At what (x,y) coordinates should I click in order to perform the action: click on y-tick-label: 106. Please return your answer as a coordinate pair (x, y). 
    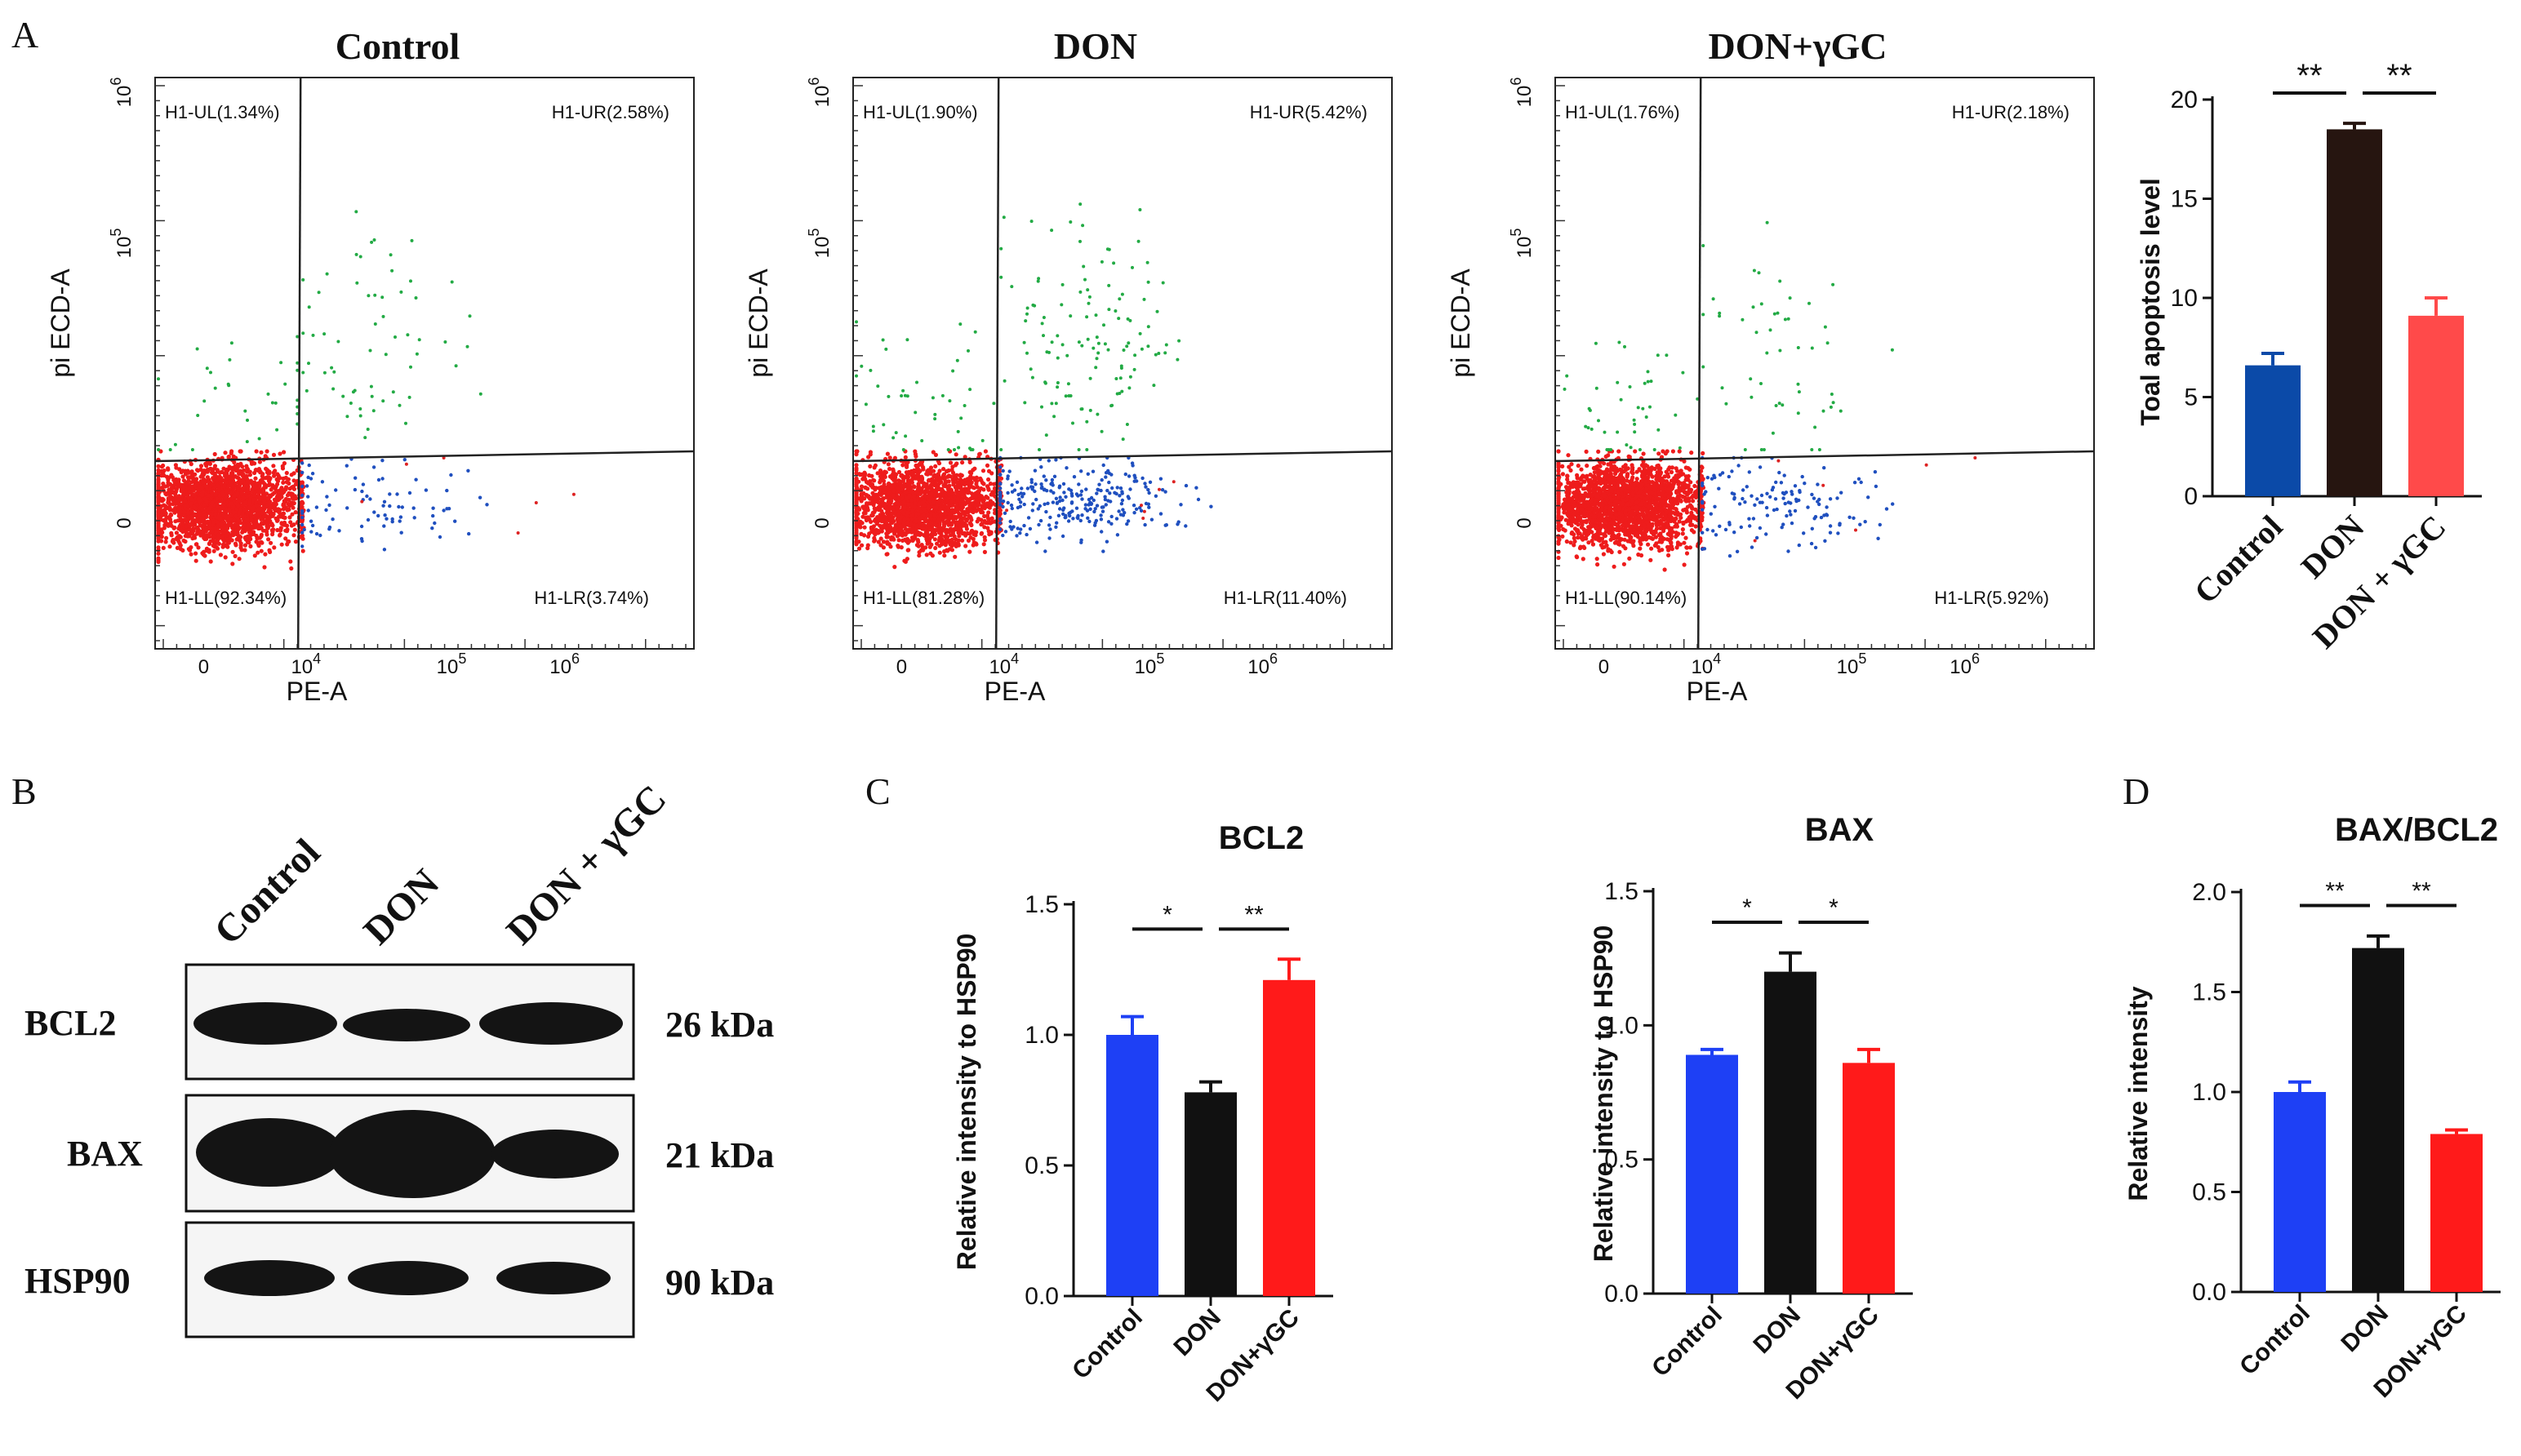
    Looking at the image, I should click on (122, 93).